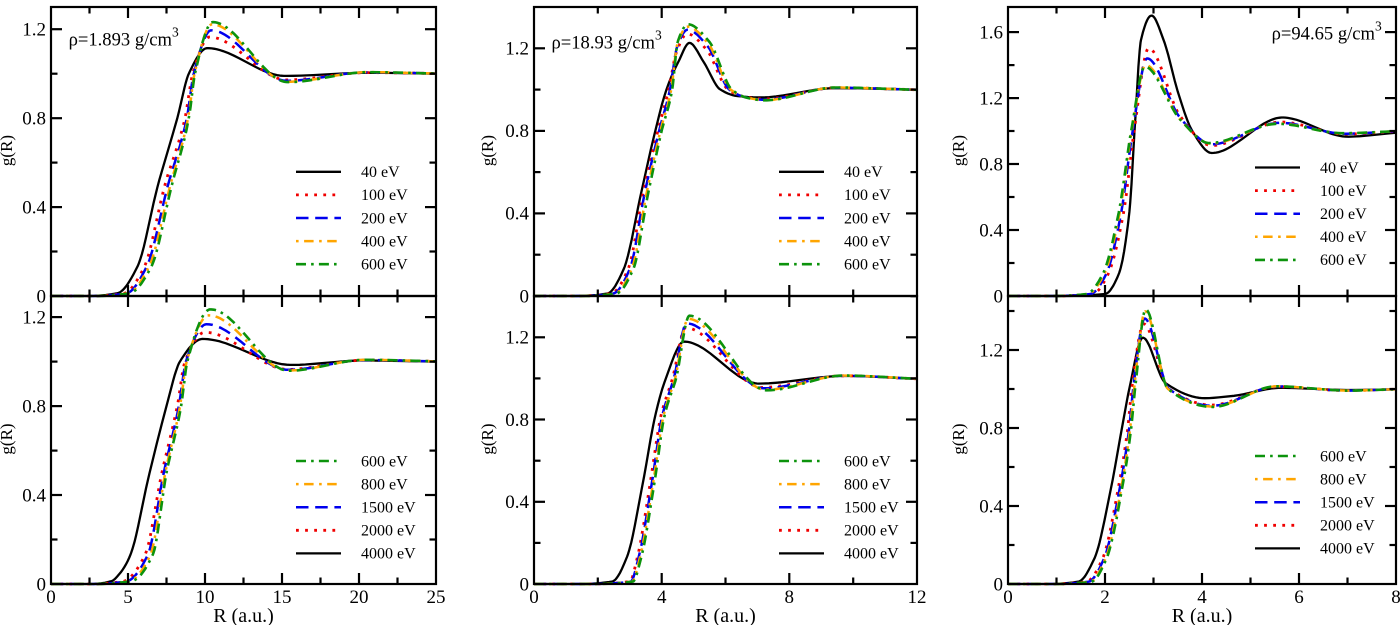 Image resolution: width=1400 pixels, height=625 pixels. I want to click on svg-text: ρ=18.93 g/cm3, so click(607, 41).